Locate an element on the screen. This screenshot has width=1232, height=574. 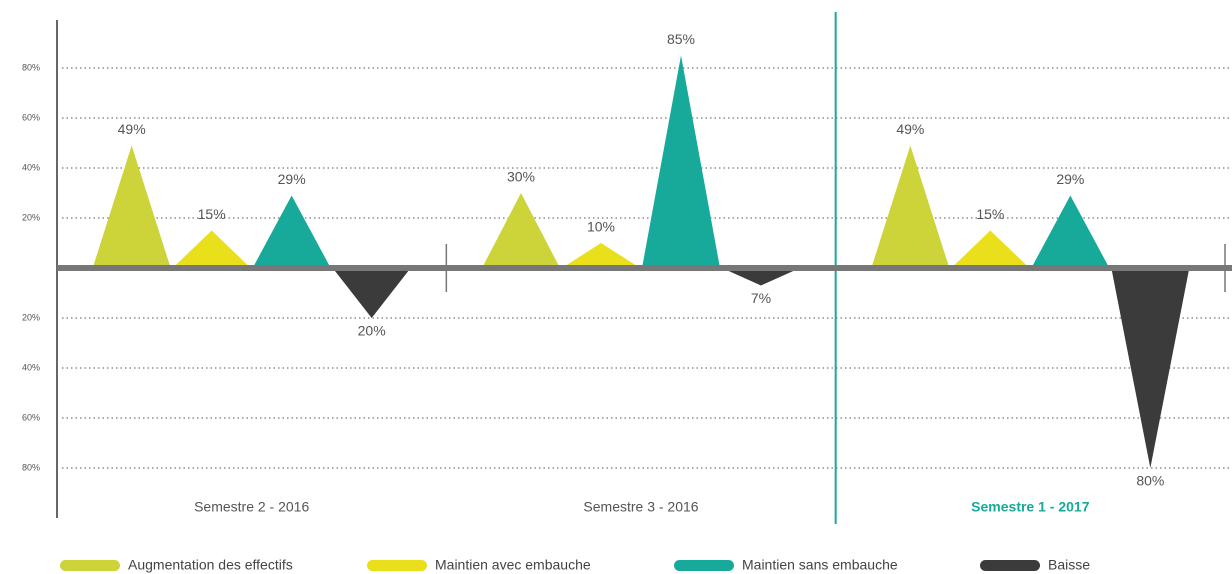
x-tick-label: Semestre 1 - 2017 is located at coordinates (1030, 507).